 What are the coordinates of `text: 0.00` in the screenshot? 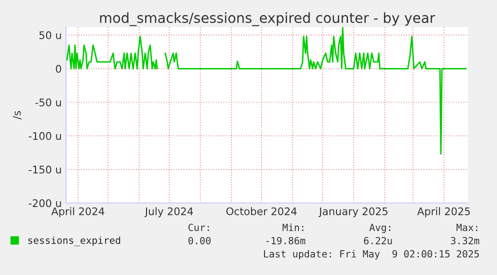 It's located at (199, 240).